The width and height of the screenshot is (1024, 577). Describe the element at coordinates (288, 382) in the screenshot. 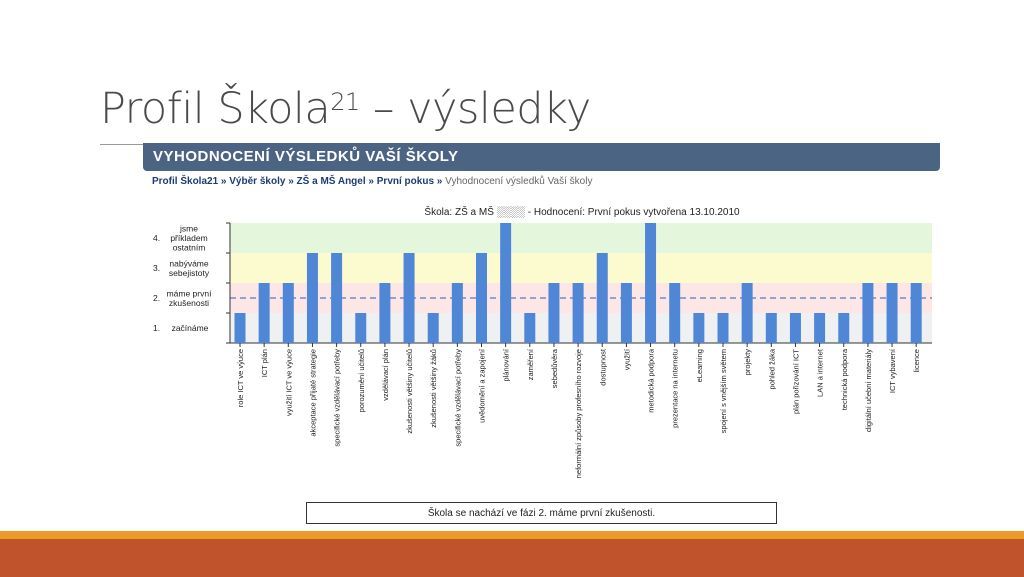

I see `x-category-label: využití ICT ve výuce` at that location.